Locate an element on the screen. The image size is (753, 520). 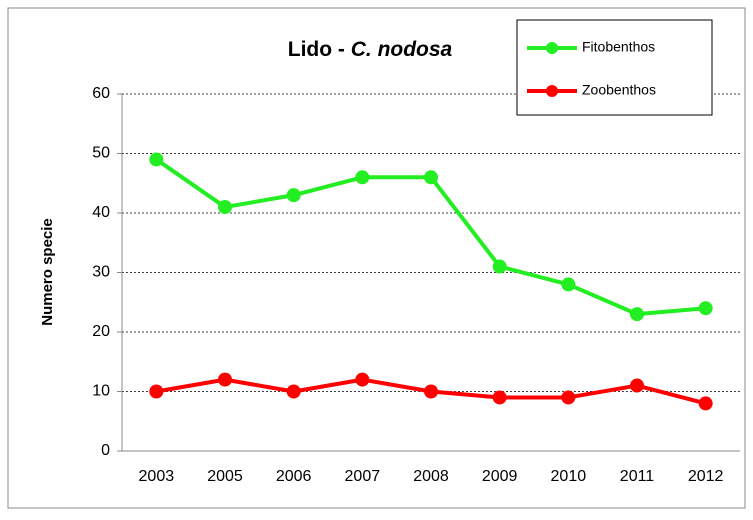
chart-title: Lido - C. nodosa is located at coordinates (370, 49).